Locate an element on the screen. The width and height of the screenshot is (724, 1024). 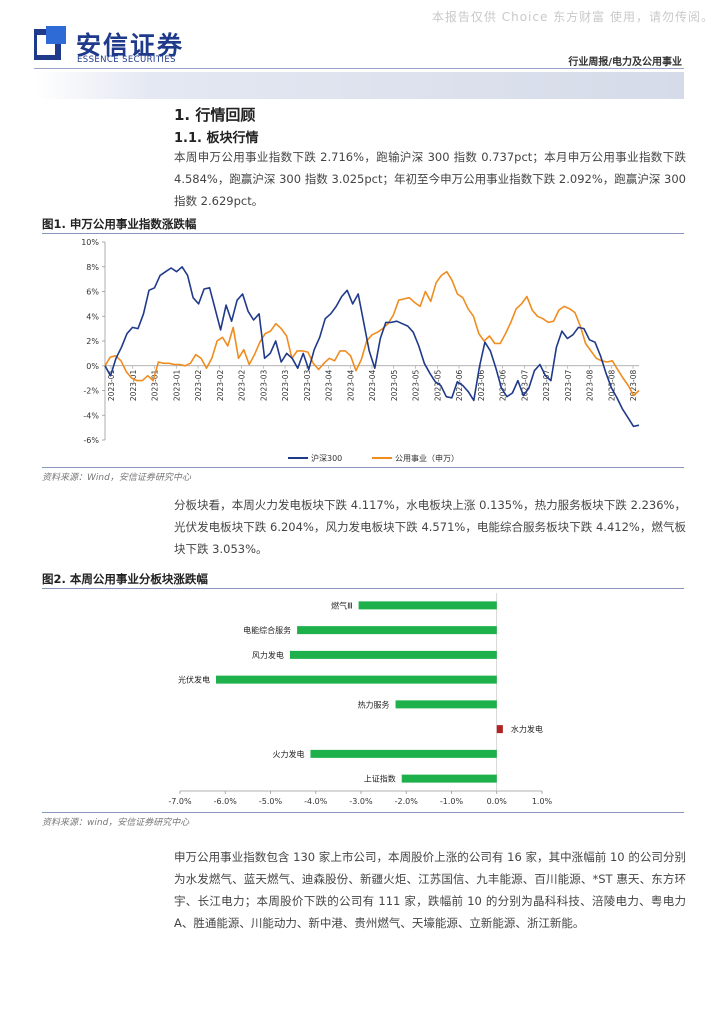
x-tick-label: -1.0% is located at coordinates (452, 801).